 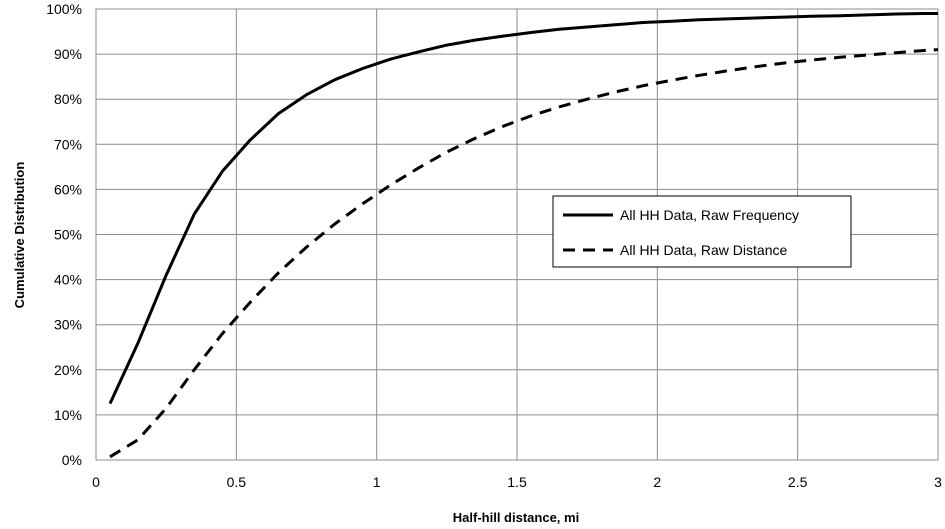 What do you see at coordinates (237, 482) in the screenshot?
I see `x-tick-label: 0.5` at bounding box center [237, 482].